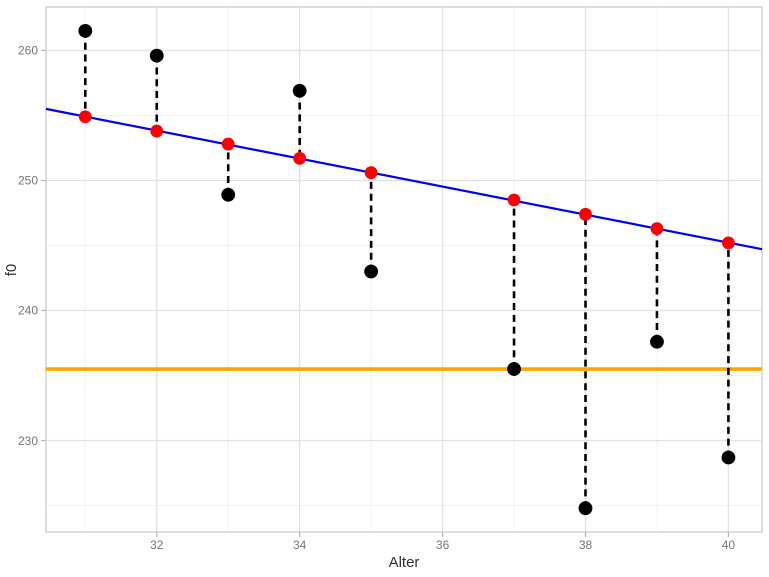 Image resolution: width=769 pixels, height=577 pixels. What do you see at coordinates (729, 545) in the screenshot?
I see `x-tick-label: 40` at bounding box center [729, 545].